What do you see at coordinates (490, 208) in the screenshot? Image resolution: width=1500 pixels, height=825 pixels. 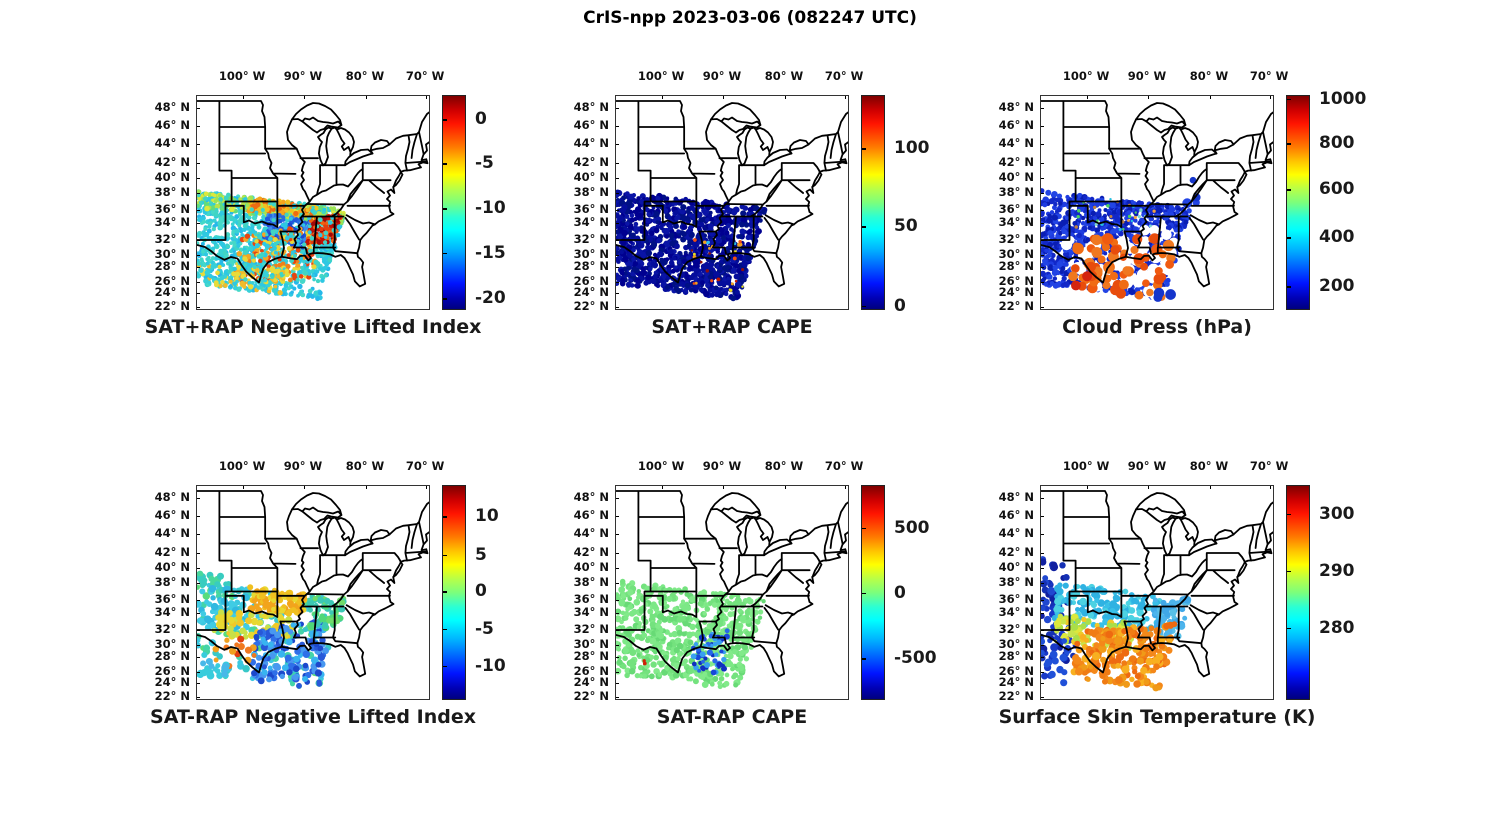 I see `colorbar-tick-label: -10` at bounding box center [490, 208].